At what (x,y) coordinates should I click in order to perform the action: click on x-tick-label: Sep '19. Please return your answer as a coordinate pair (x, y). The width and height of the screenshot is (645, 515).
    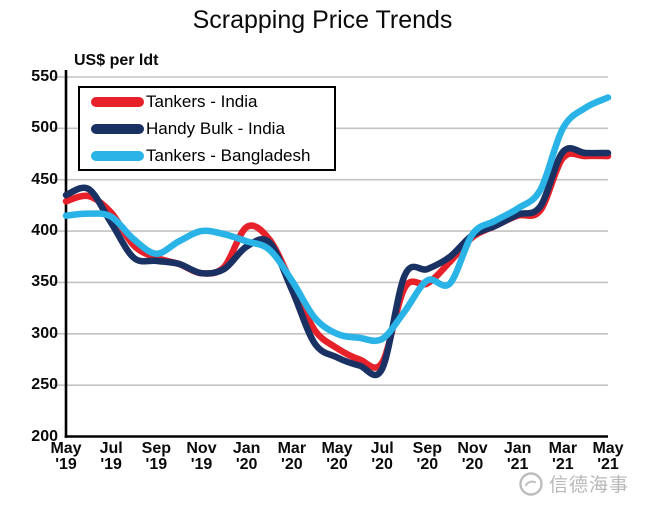
    Looking at the image, I should click on (156, 456).